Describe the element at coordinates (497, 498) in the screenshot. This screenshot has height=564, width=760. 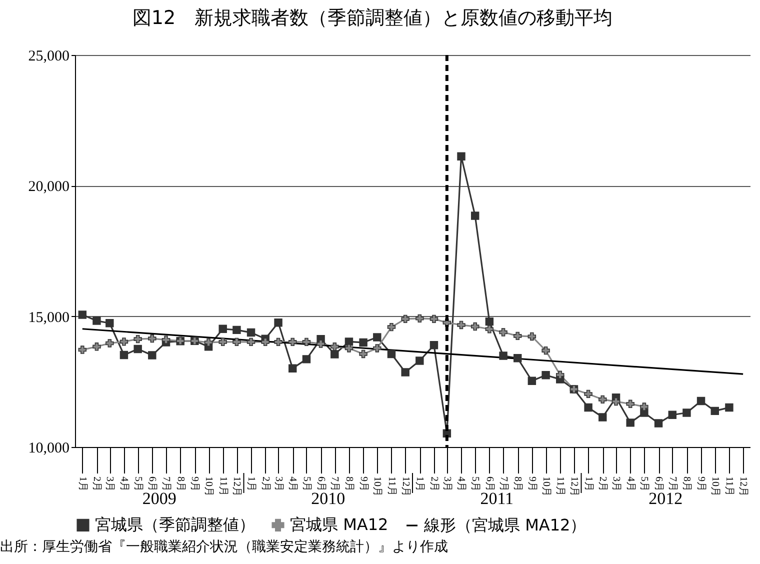
I see `text: 2011` at that location.